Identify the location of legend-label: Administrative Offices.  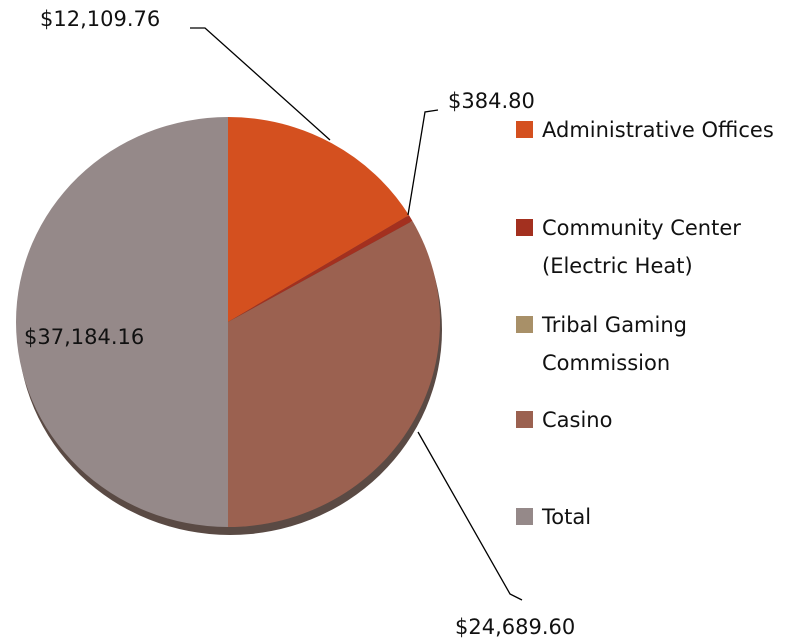
(658, 130).